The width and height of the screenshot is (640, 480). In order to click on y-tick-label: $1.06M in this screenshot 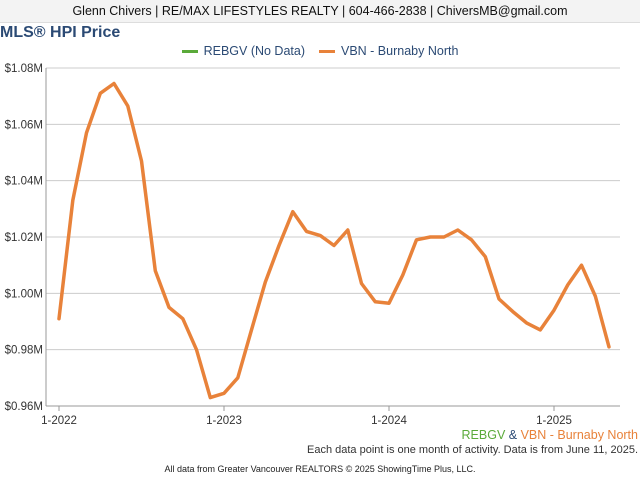, I will do `click(24, 125)`.